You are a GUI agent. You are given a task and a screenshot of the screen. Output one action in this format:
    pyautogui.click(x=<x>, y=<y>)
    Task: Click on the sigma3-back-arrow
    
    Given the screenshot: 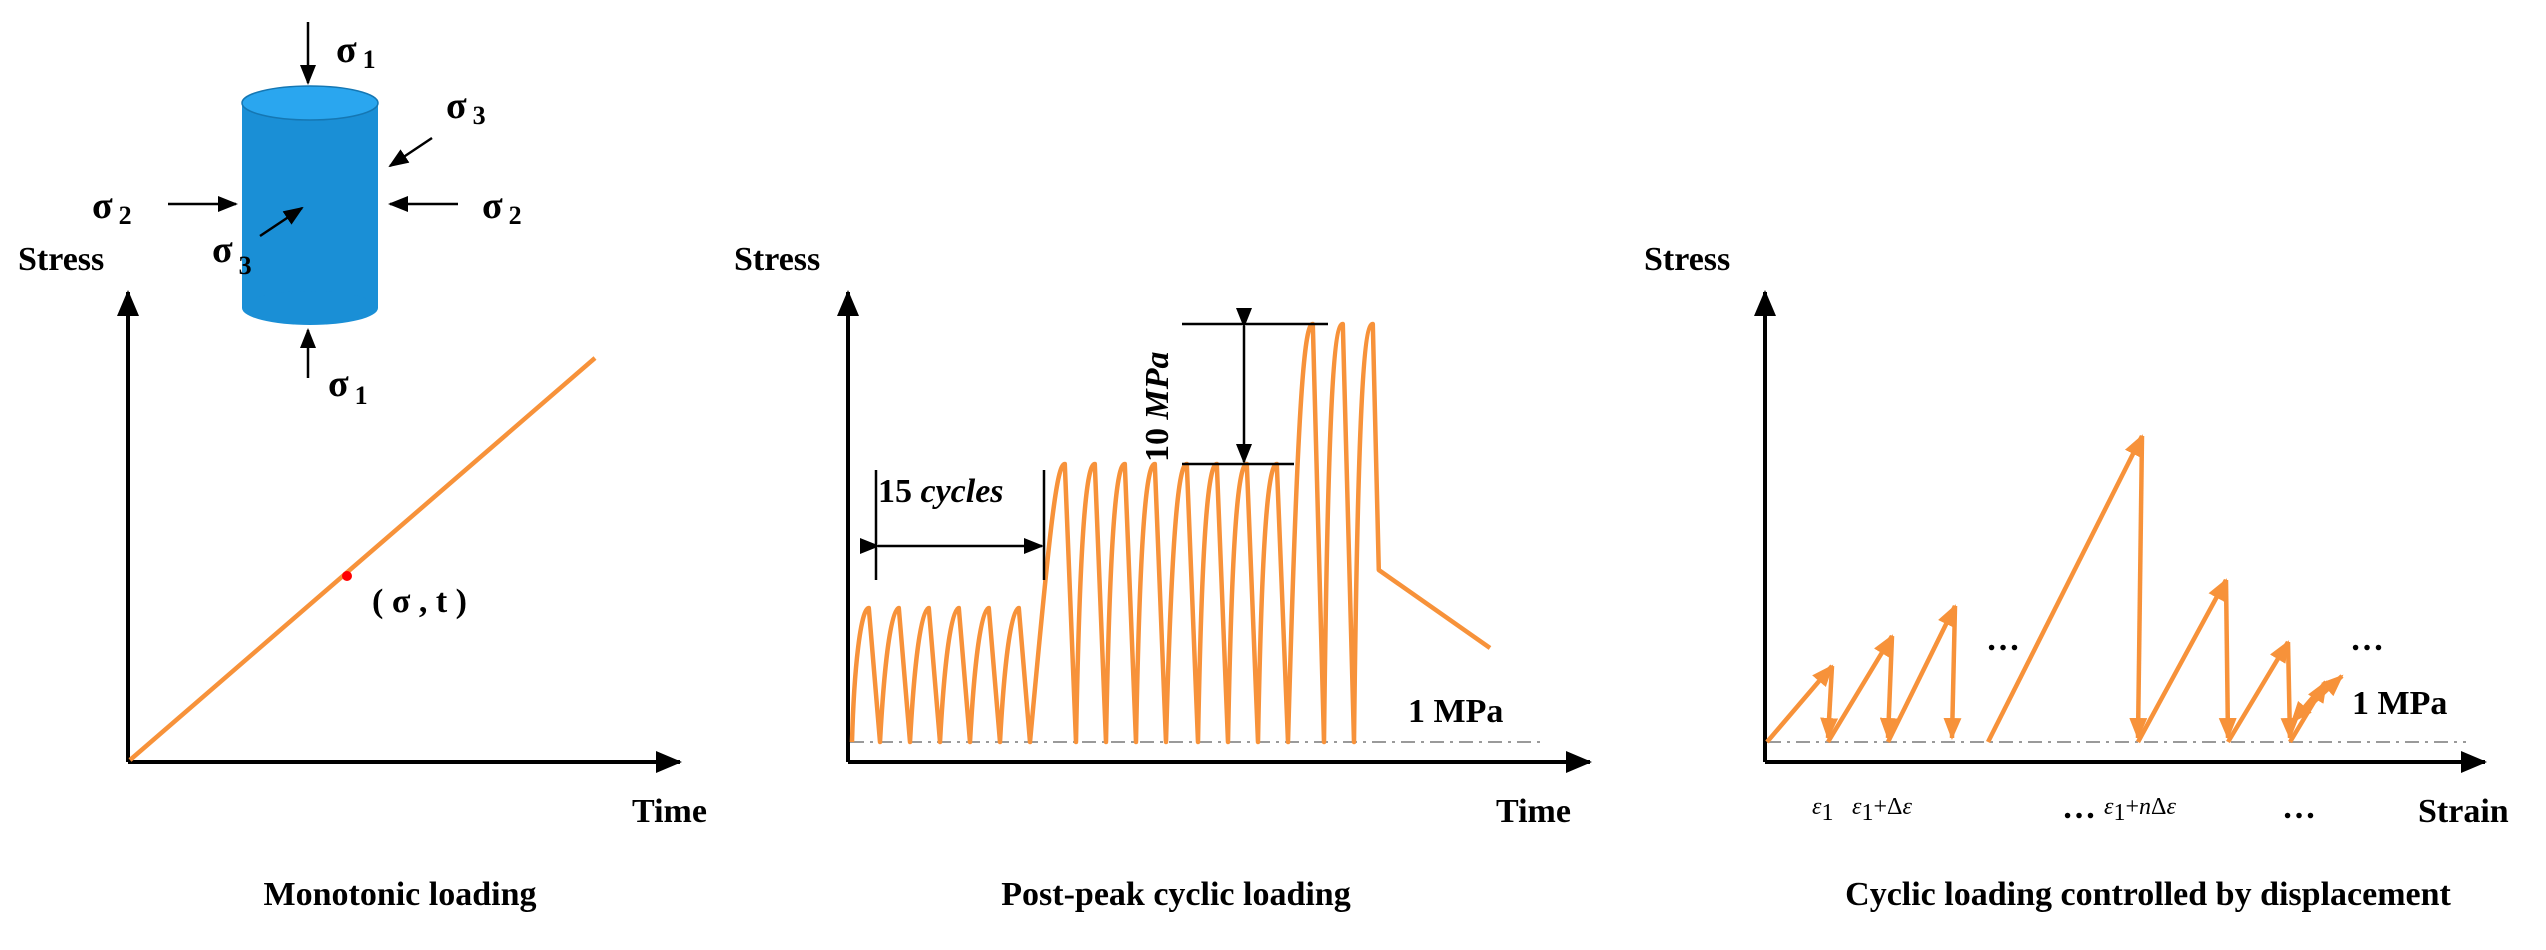 What is the action you would take?
    pyautogui.click(x=410, y=152)
    